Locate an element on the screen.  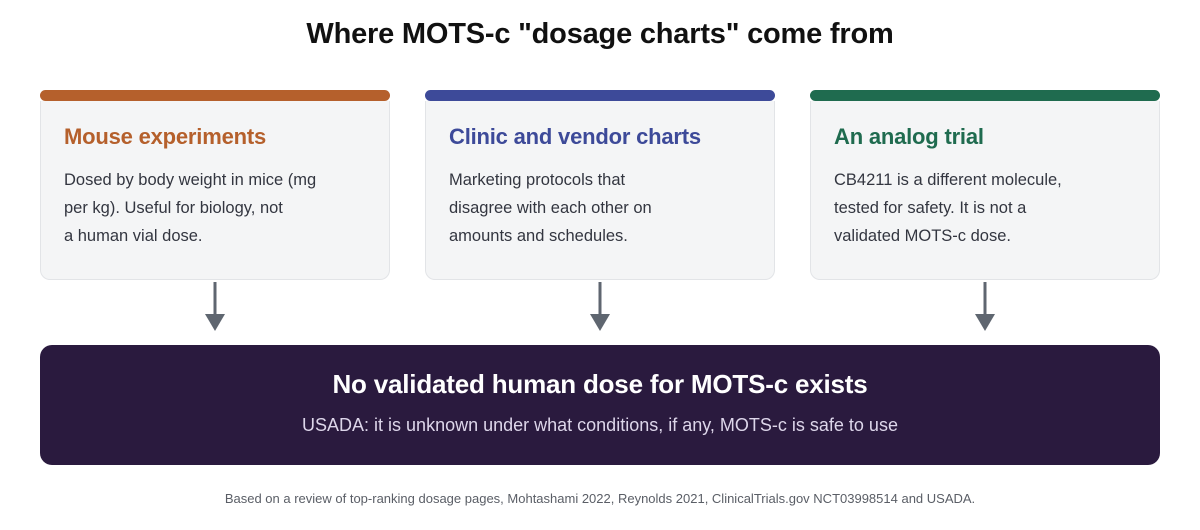
card-description-line: amounts and schedules. is located at coordinates (538, 236).